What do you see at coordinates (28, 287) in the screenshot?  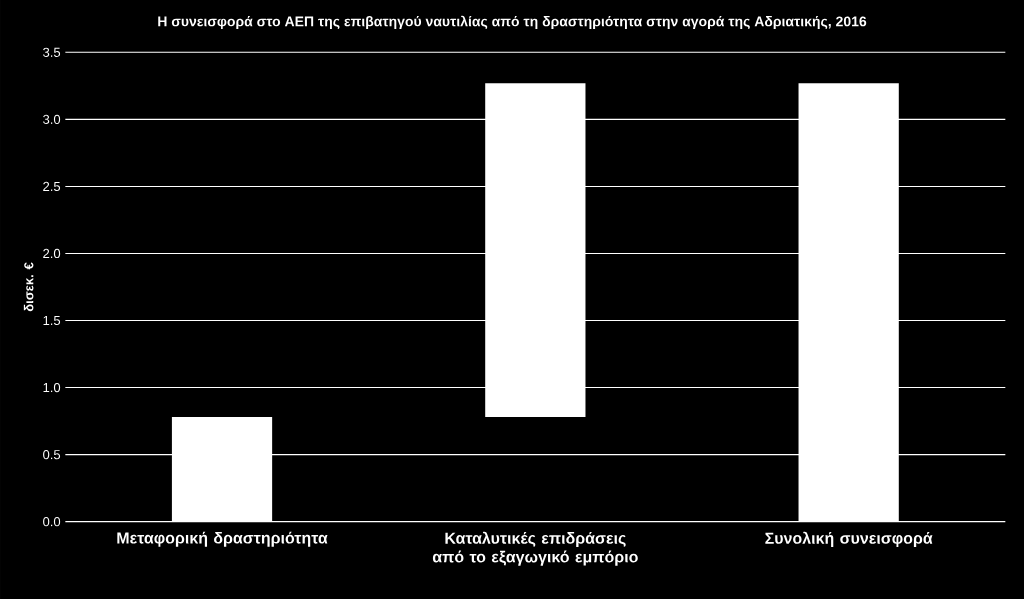 I see `y-axis-title: δισεκ. €` at bounding box center [28, 287].